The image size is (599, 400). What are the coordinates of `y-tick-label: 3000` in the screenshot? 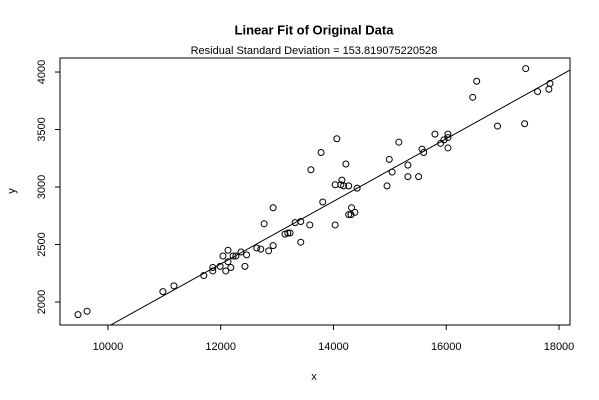 It's located at (42, 187).